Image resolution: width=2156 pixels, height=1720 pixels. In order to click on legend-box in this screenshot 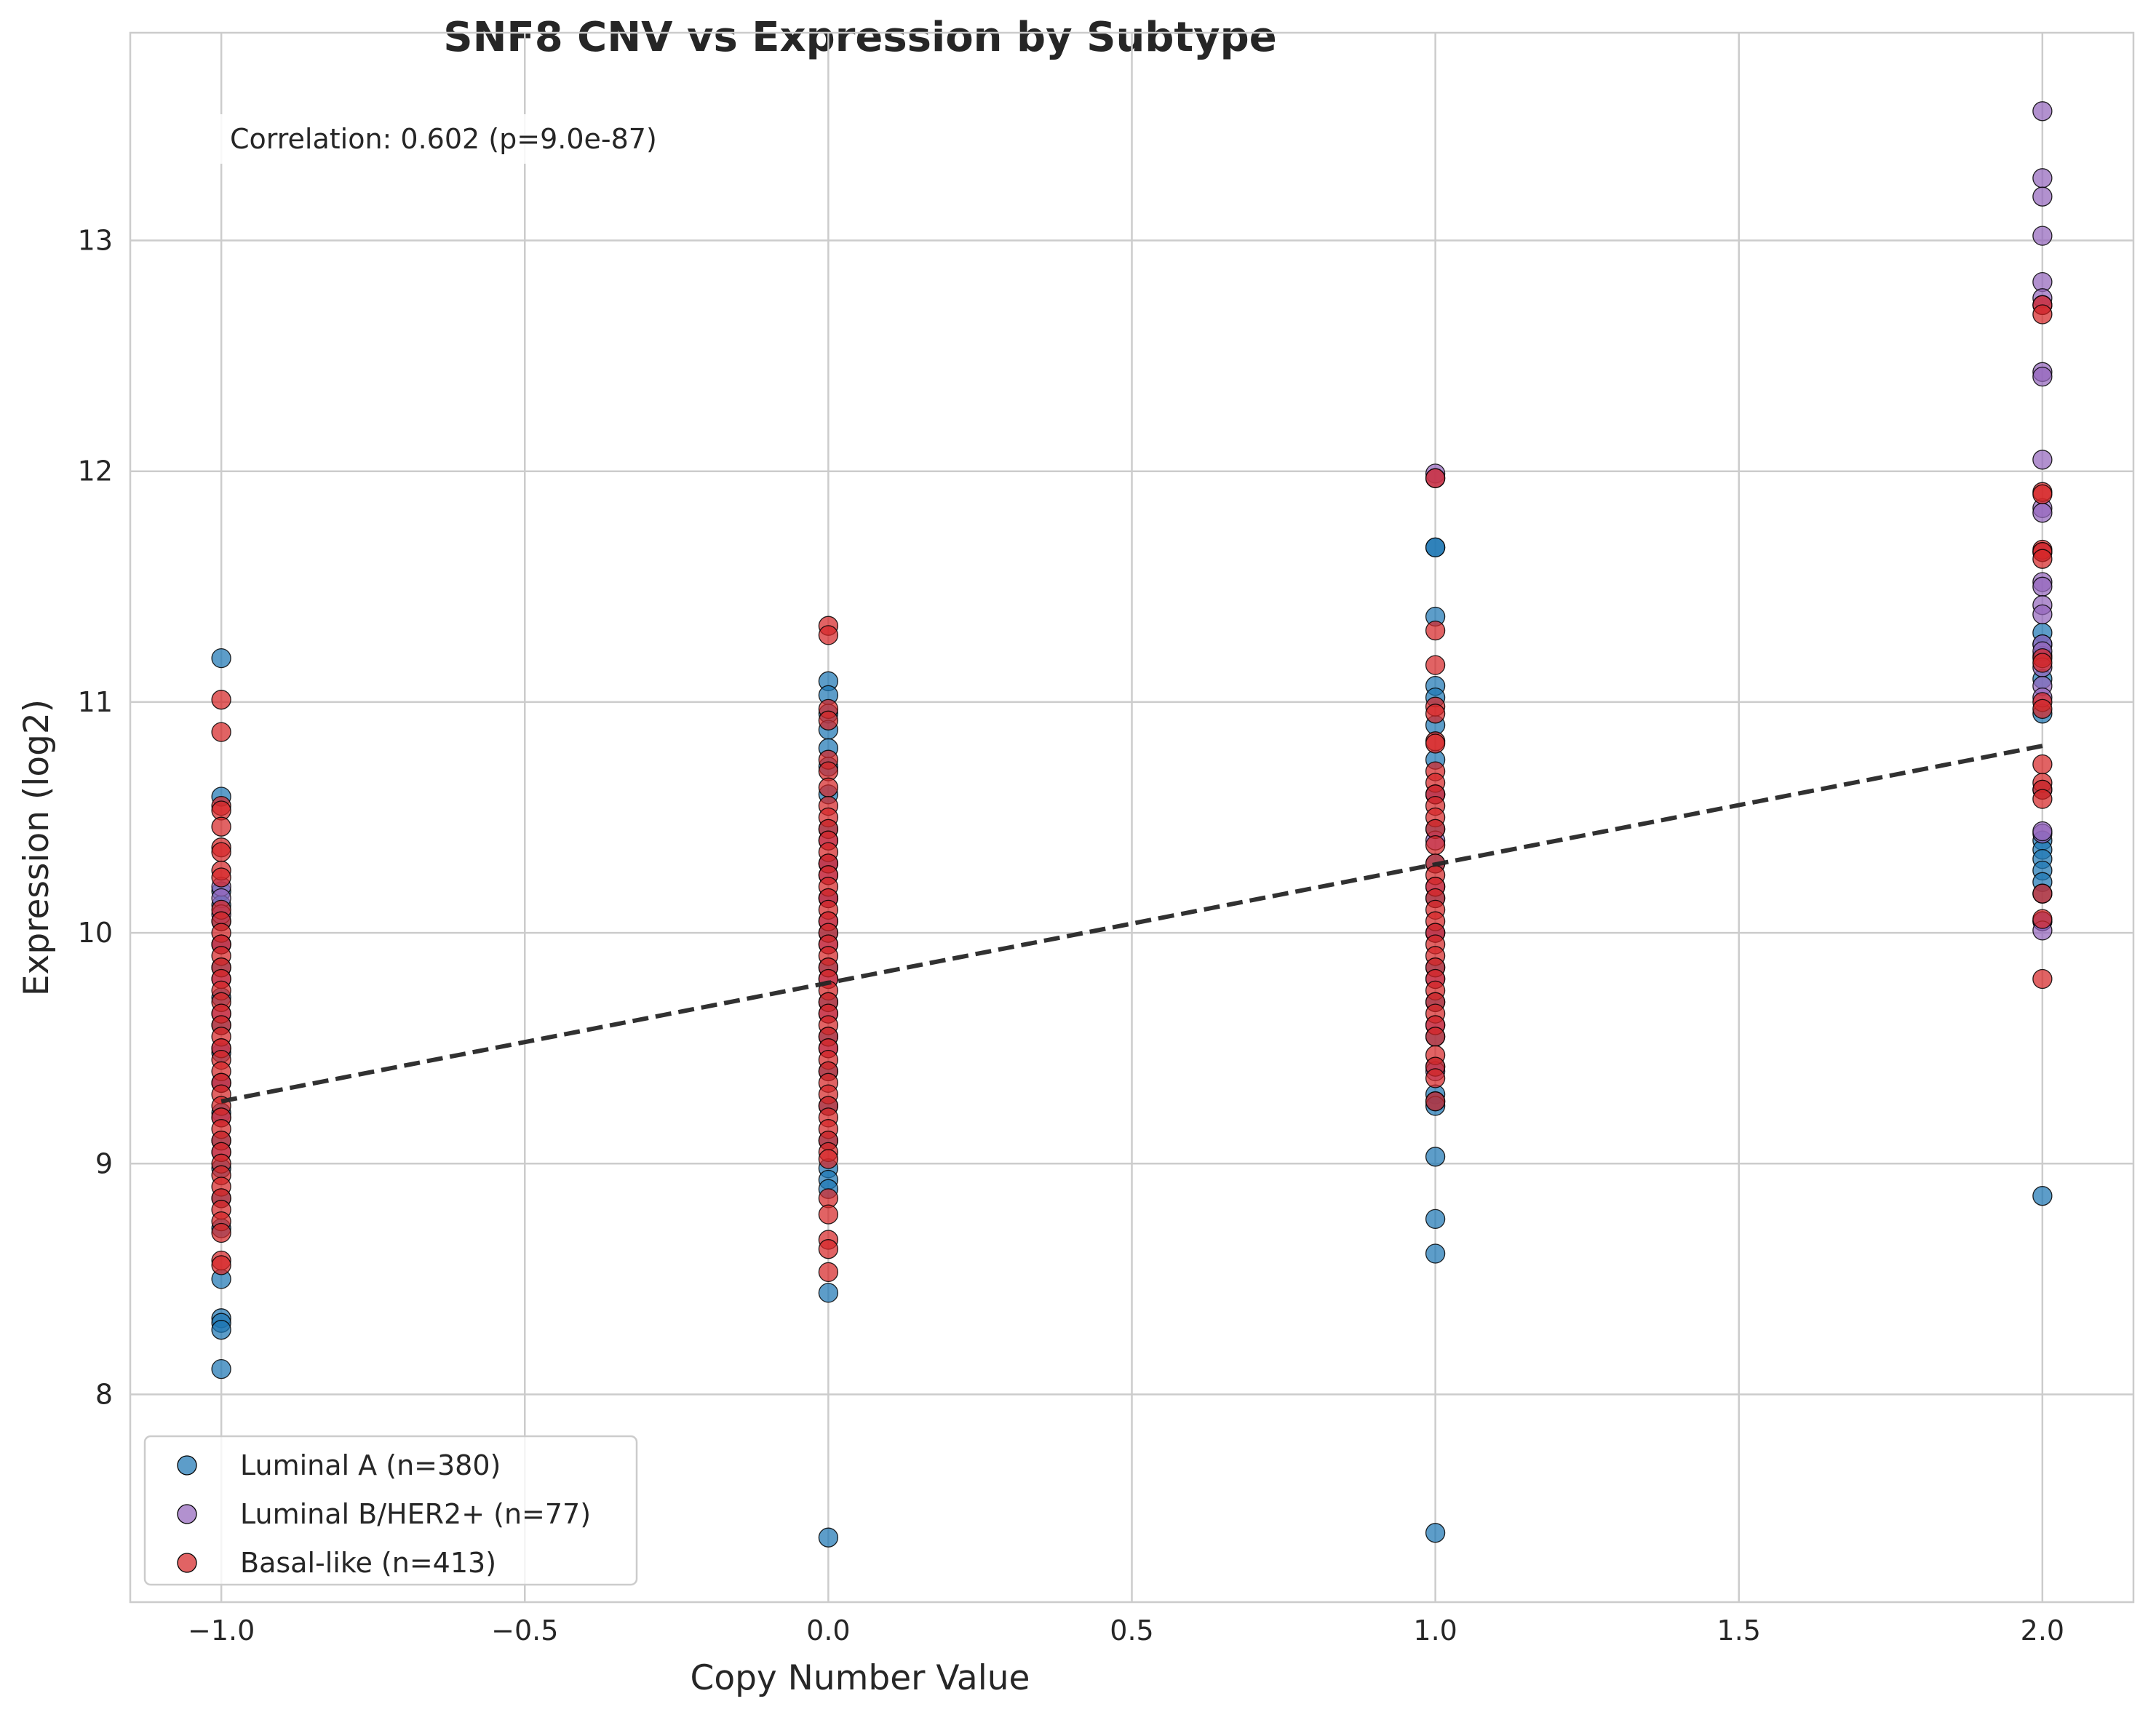, I will do `click(390, 1511)`.